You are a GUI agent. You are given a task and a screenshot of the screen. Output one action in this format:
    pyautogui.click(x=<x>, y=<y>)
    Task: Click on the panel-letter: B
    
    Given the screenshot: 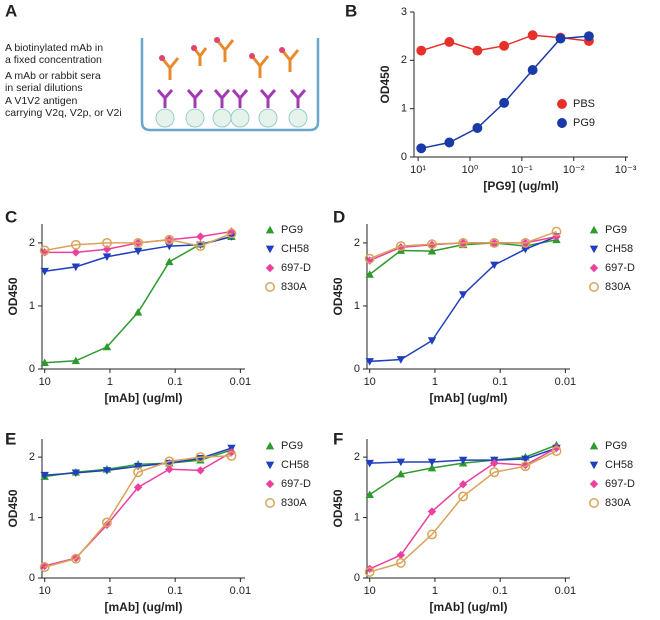 What is the action you would take?
    pyautogui.click(x=351, y=10)
    